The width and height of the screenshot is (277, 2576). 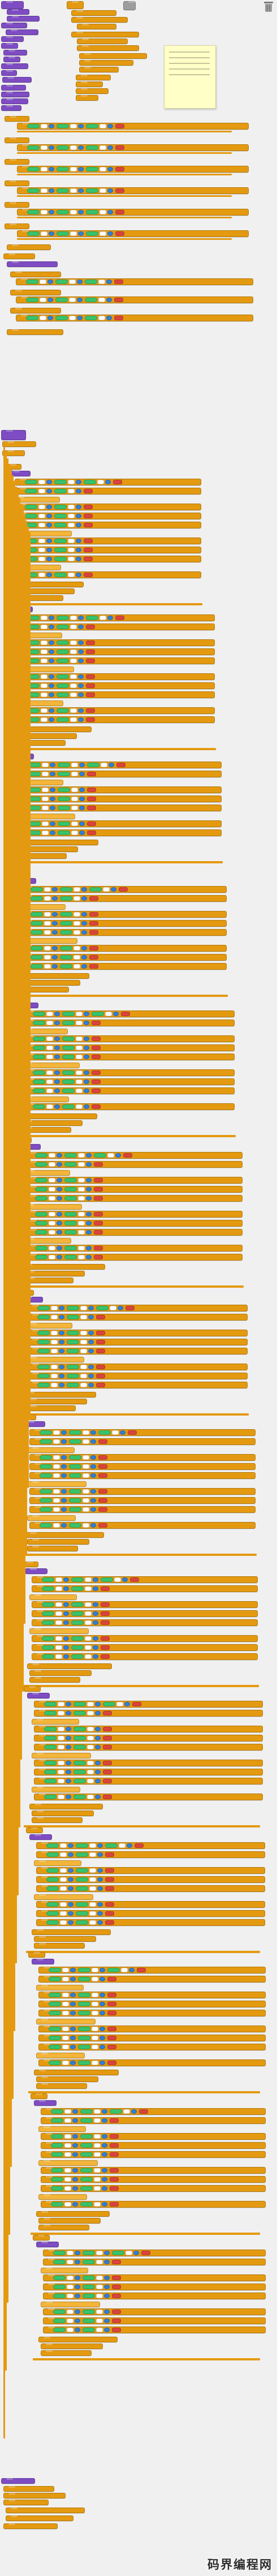 What do you see at coordinates (123, 949) in the screenshot?
I see `set-value-block` at bounding box center [123, 949].